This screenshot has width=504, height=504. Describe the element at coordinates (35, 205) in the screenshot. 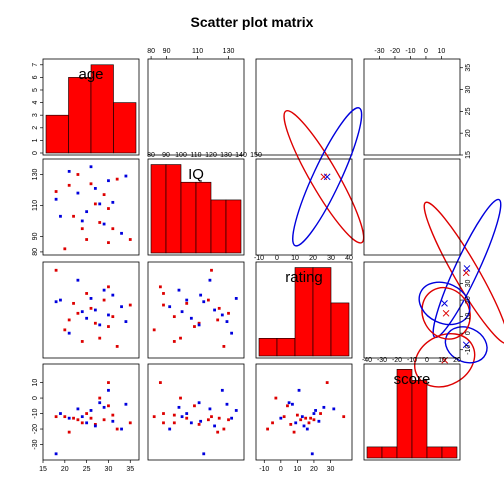

I see `tick-label-left-IQ-110: 110` at that location.